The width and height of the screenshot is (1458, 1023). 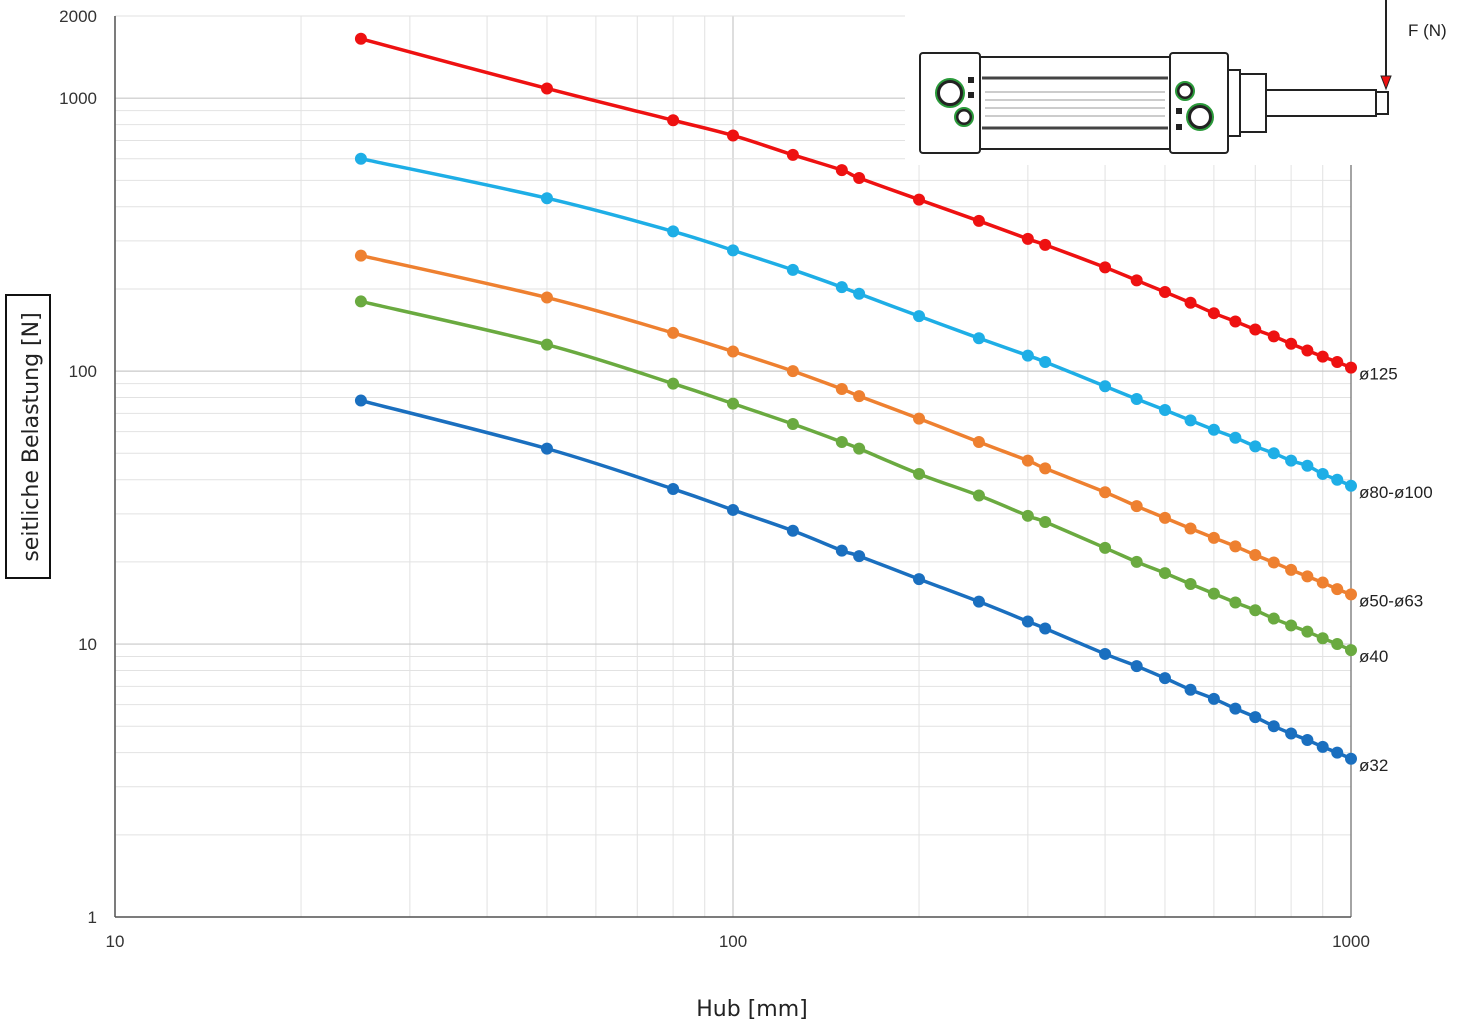 What do you see at coordinates (751, 1009) in the screenshot?
I see `x-axis-title: Hub [mm]` at bounding box center [751, 1009].